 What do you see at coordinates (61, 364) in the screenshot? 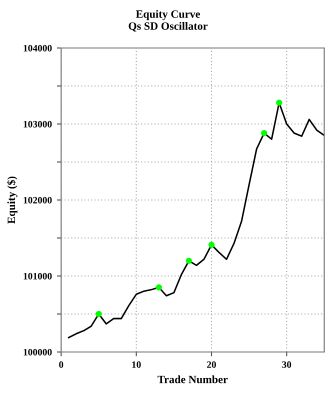
I see `x-tick-label: 0` at bounding box center [61, 364].